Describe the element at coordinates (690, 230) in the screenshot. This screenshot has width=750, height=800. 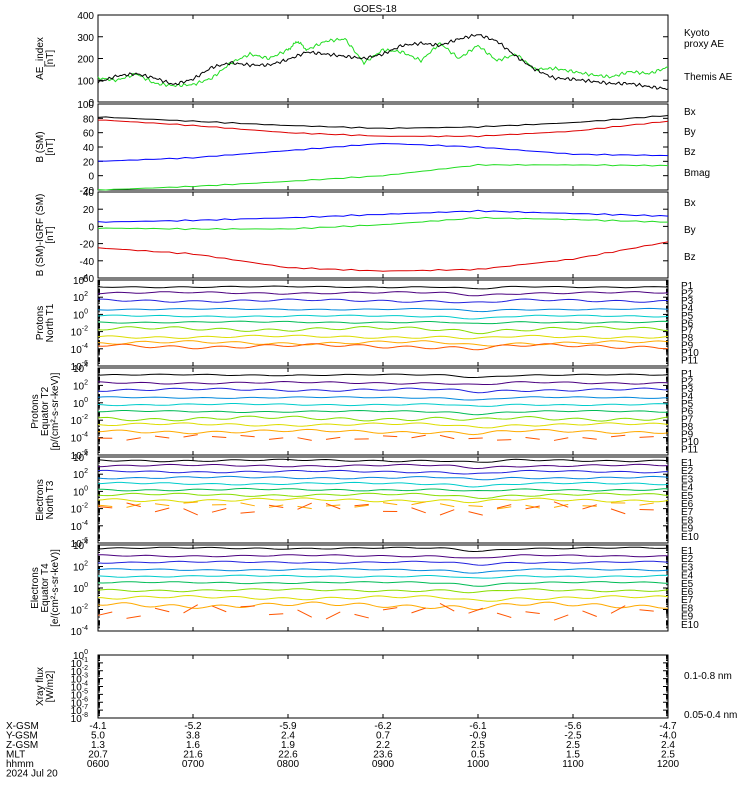
I see `legend-entry: By` at that location.